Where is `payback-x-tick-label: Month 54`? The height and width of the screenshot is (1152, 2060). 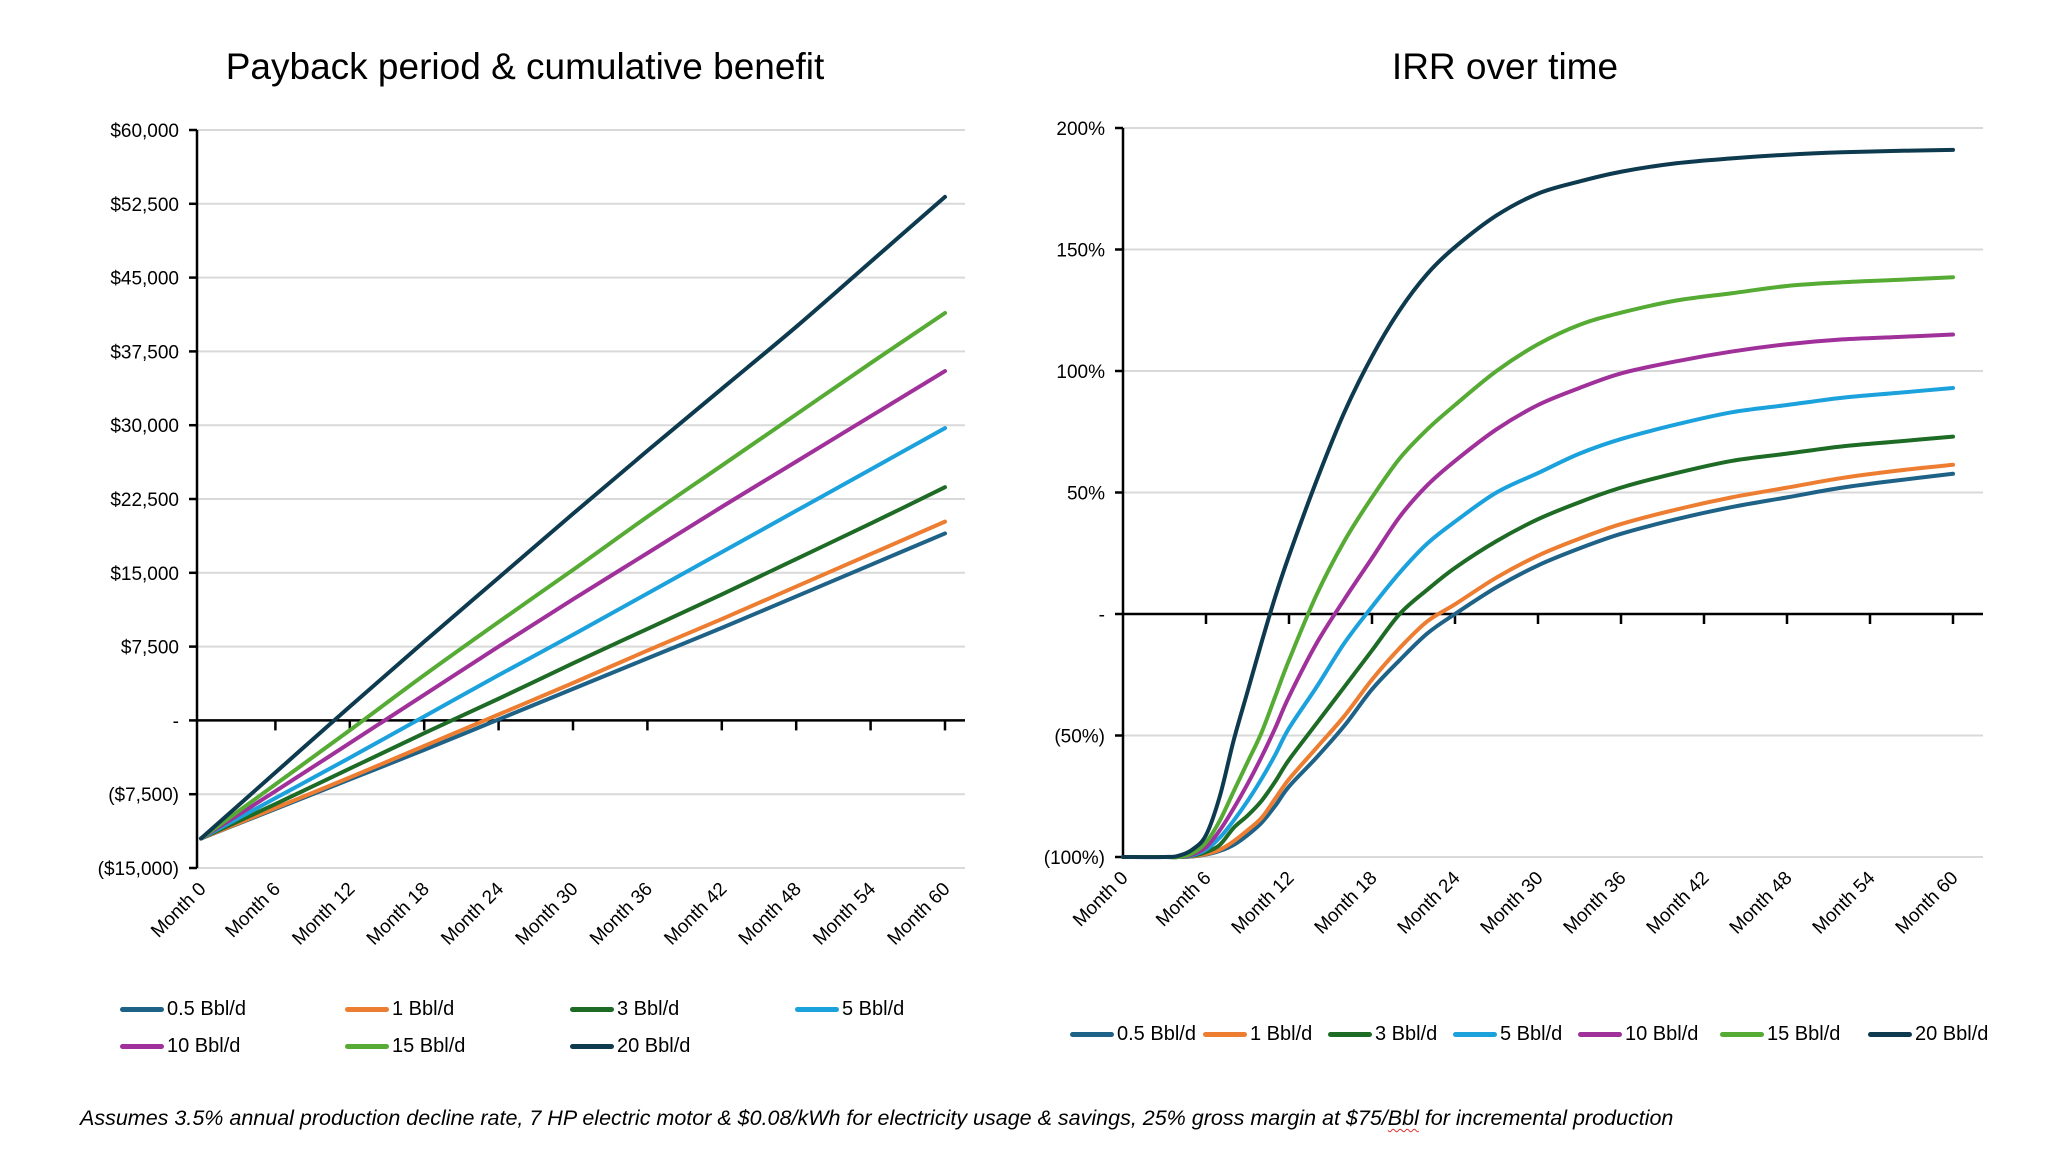 payback-x-tick-label: Month 54 is located at coordinates (844, 913).